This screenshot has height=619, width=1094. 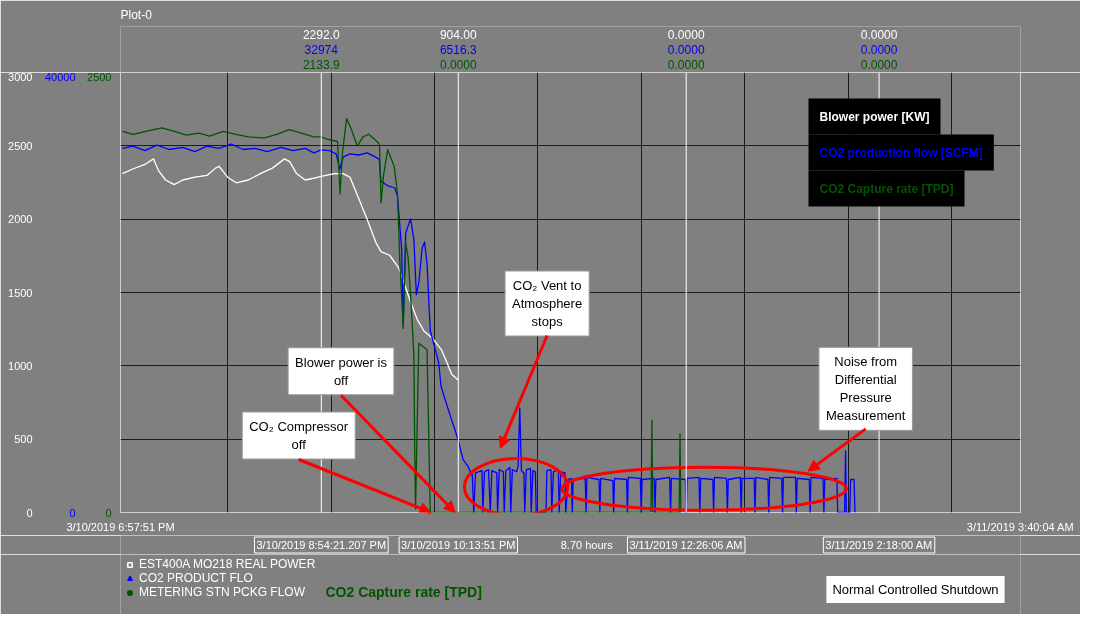 What do you see at coordinates (136, 14) in the screenshot?
I see `chart-title: Plot-0` at bounding box center [136, 14].